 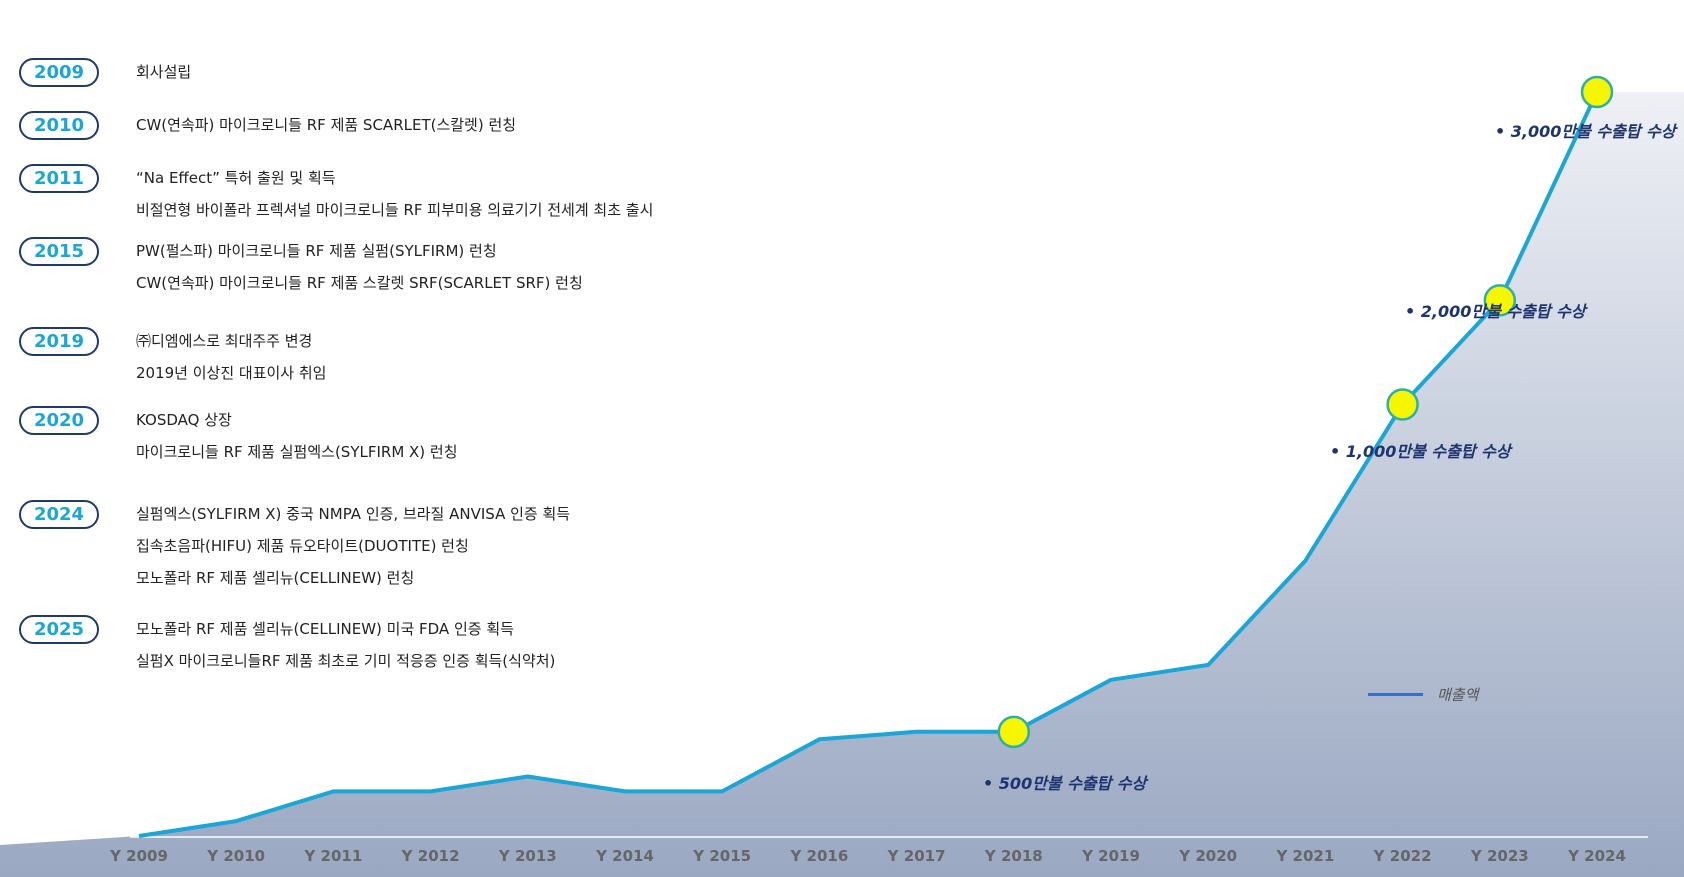 What do you see at coordinates (59, 178) in the screenshot?
I see `year-badge: 2011` at bounding box center [59, 178].